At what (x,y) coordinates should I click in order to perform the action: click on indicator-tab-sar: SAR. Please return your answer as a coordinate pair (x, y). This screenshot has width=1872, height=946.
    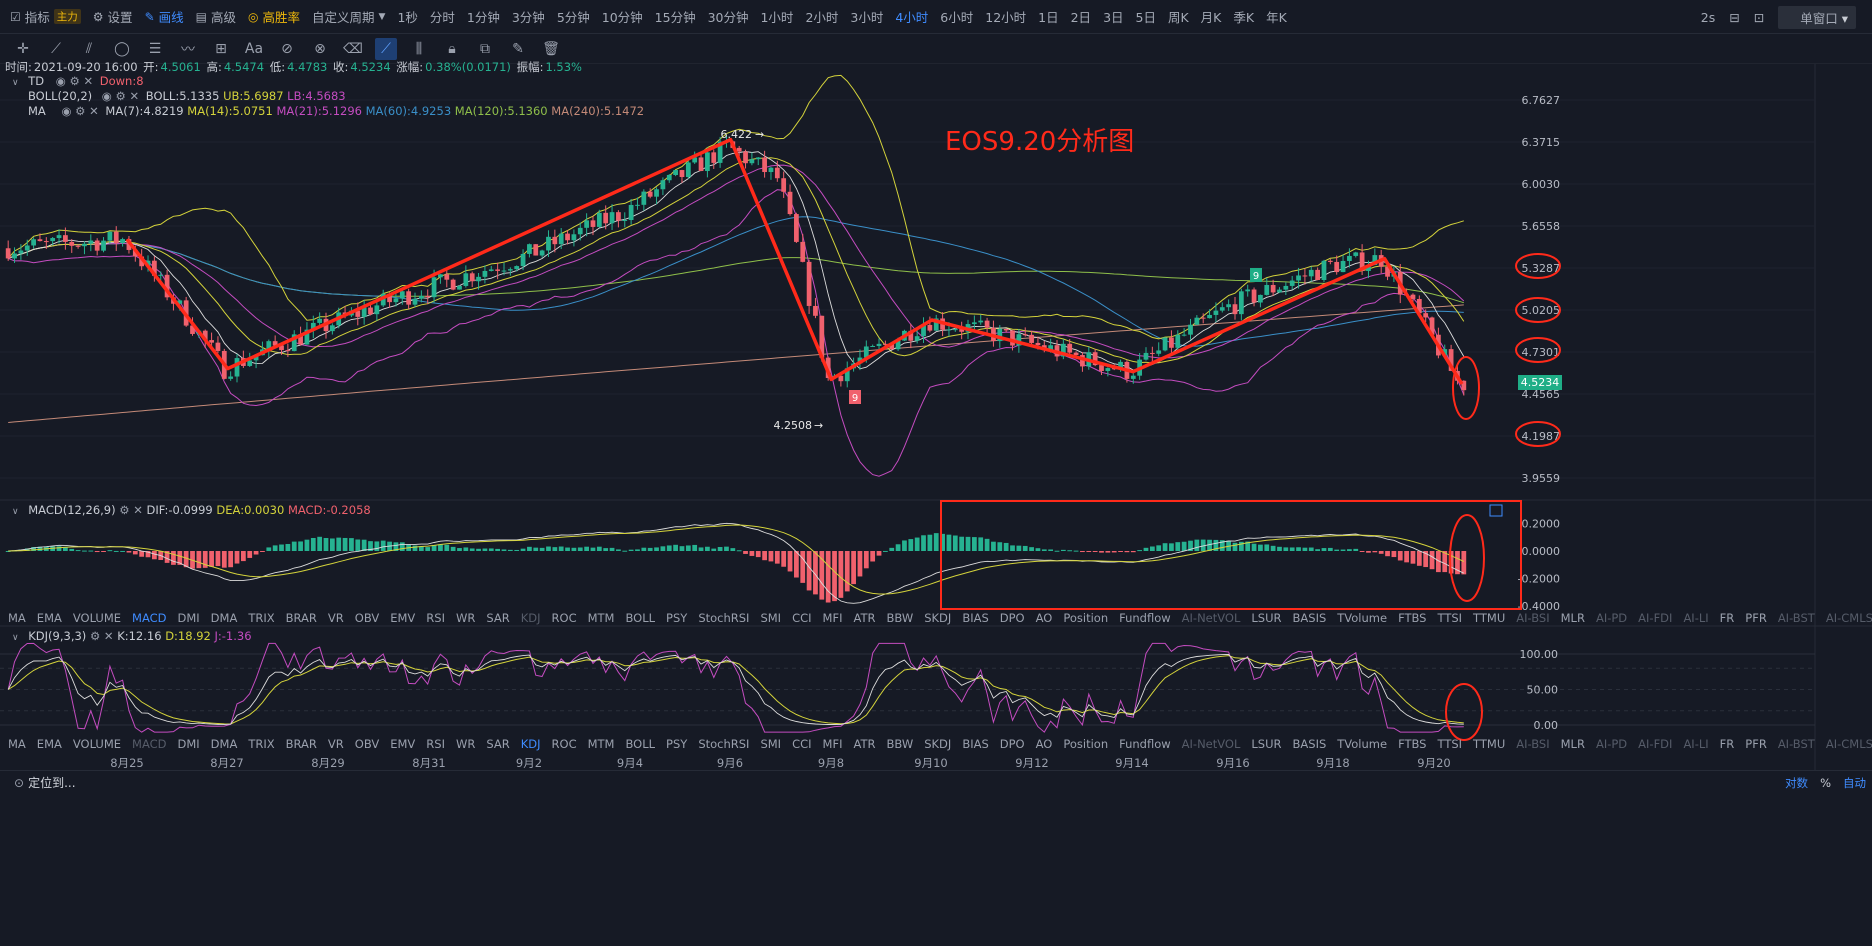
    Looking at the image, I should click on (498, 618).